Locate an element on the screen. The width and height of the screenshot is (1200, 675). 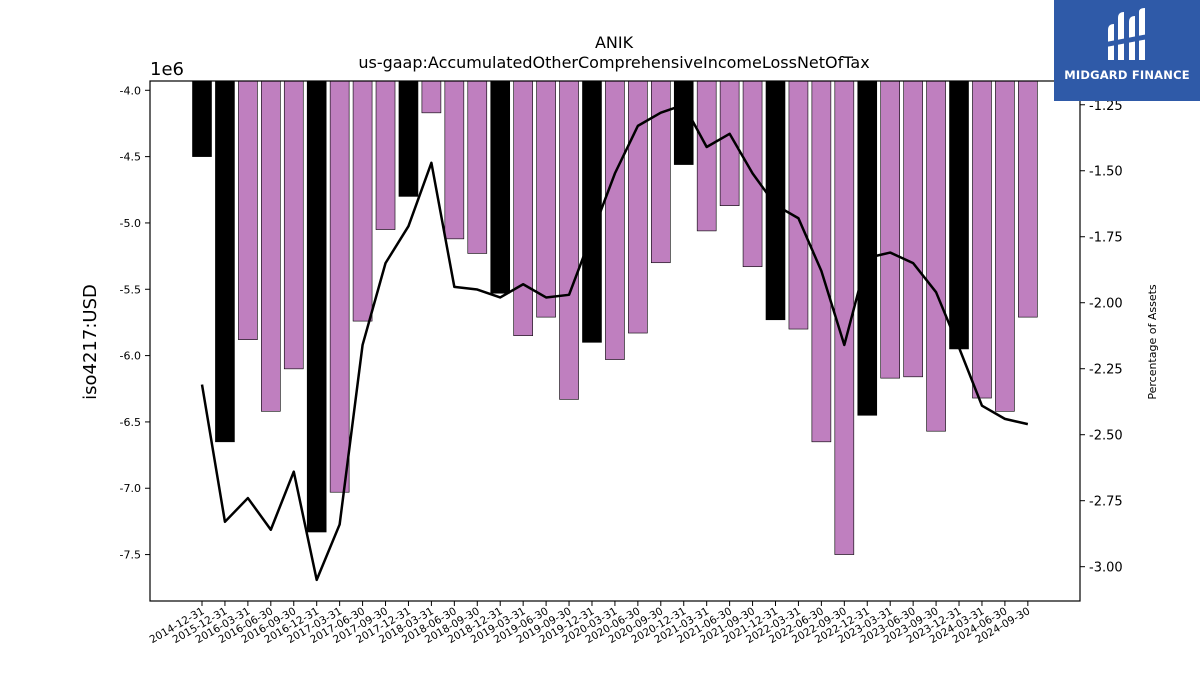
y-offset-label: 1e6 is located at coordinates (167, 69).